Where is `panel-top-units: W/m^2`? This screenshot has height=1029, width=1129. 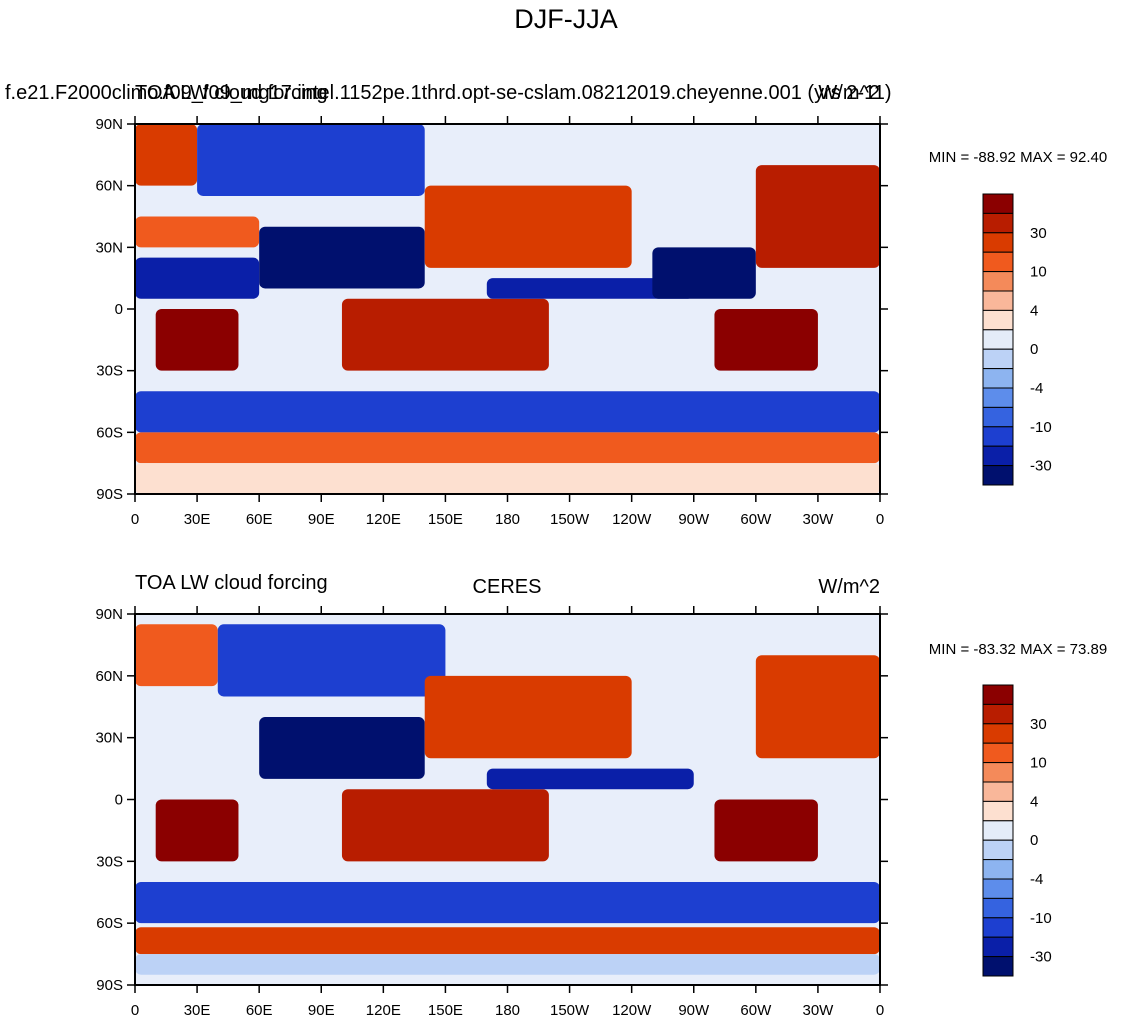
panel-top-units: W/m^2 is located at coordinates (849, 93).